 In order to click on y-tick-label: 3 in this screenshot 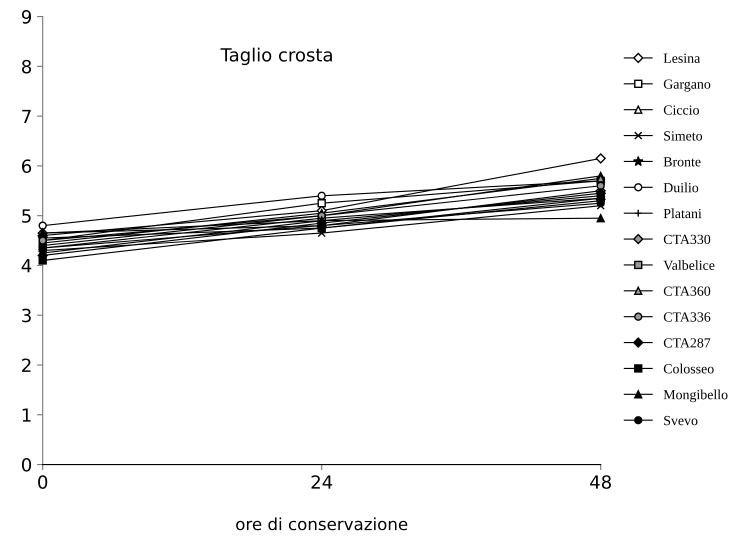, I will do `click(26, 315)`.